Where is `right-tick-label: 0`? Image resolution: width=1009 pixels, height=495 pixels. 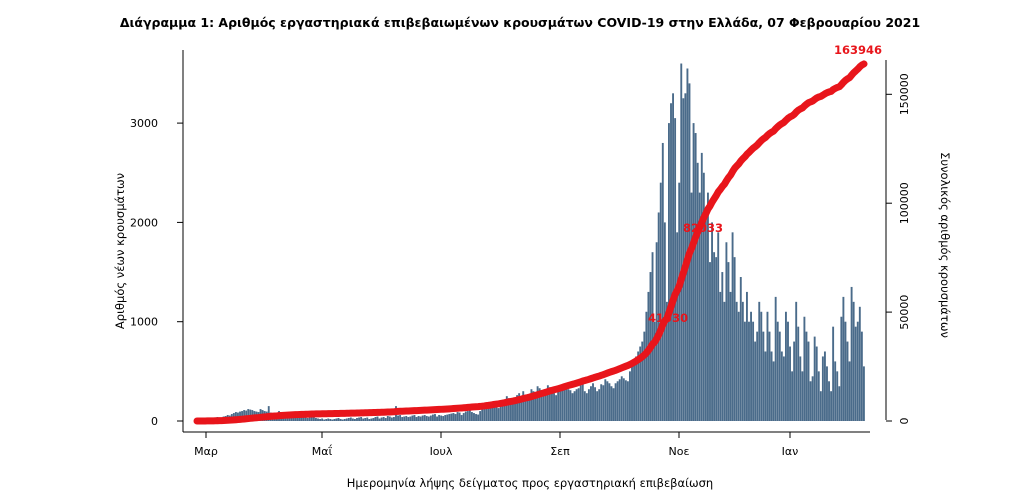 right-tick-label: 0 is located at coordinates (904, 421).